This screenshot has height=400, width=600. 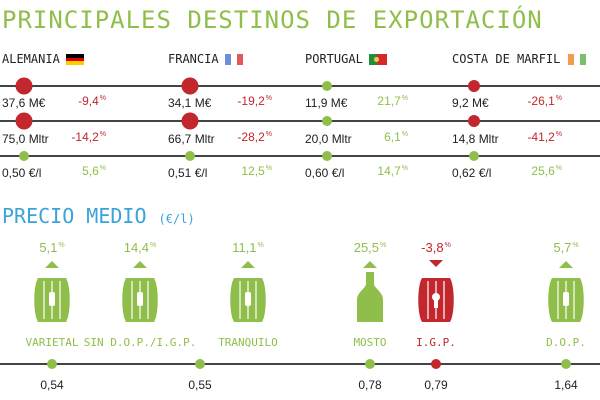 I want to click on value-label: 0,50 €/l, so click(x=22, y=173).